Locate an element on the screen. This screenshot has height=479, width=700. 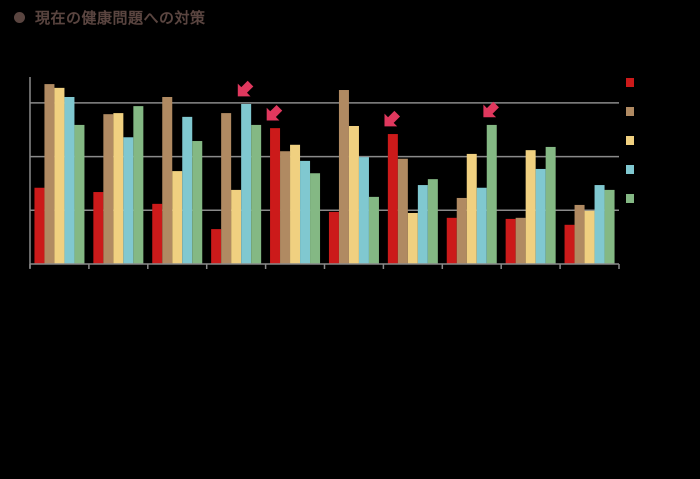
title-bullet-icon is located at coordinates (19, 17).